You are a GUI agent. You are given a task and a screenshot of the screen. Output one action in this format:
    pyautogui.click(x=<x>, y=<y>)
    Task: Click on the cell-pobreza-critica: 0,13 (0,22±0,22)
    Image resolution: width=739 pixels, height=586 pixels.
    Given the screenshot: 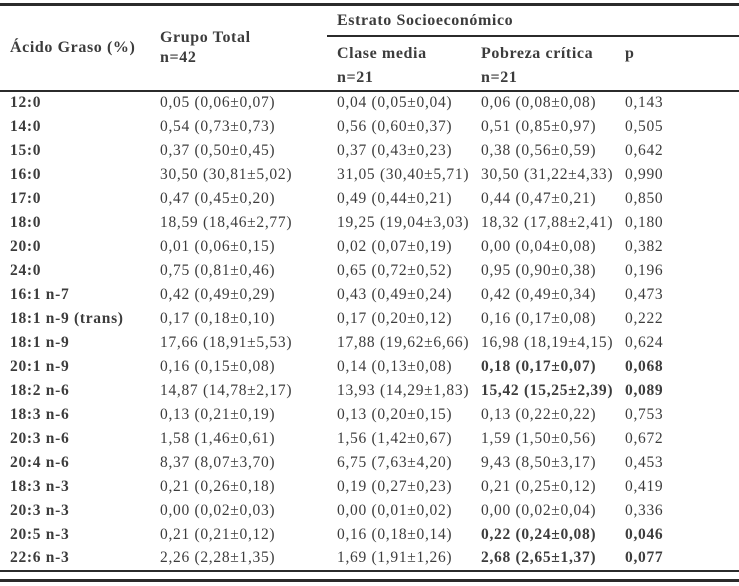 What is the action you would take?
    pyautogui.click(x=539, y=414)
    